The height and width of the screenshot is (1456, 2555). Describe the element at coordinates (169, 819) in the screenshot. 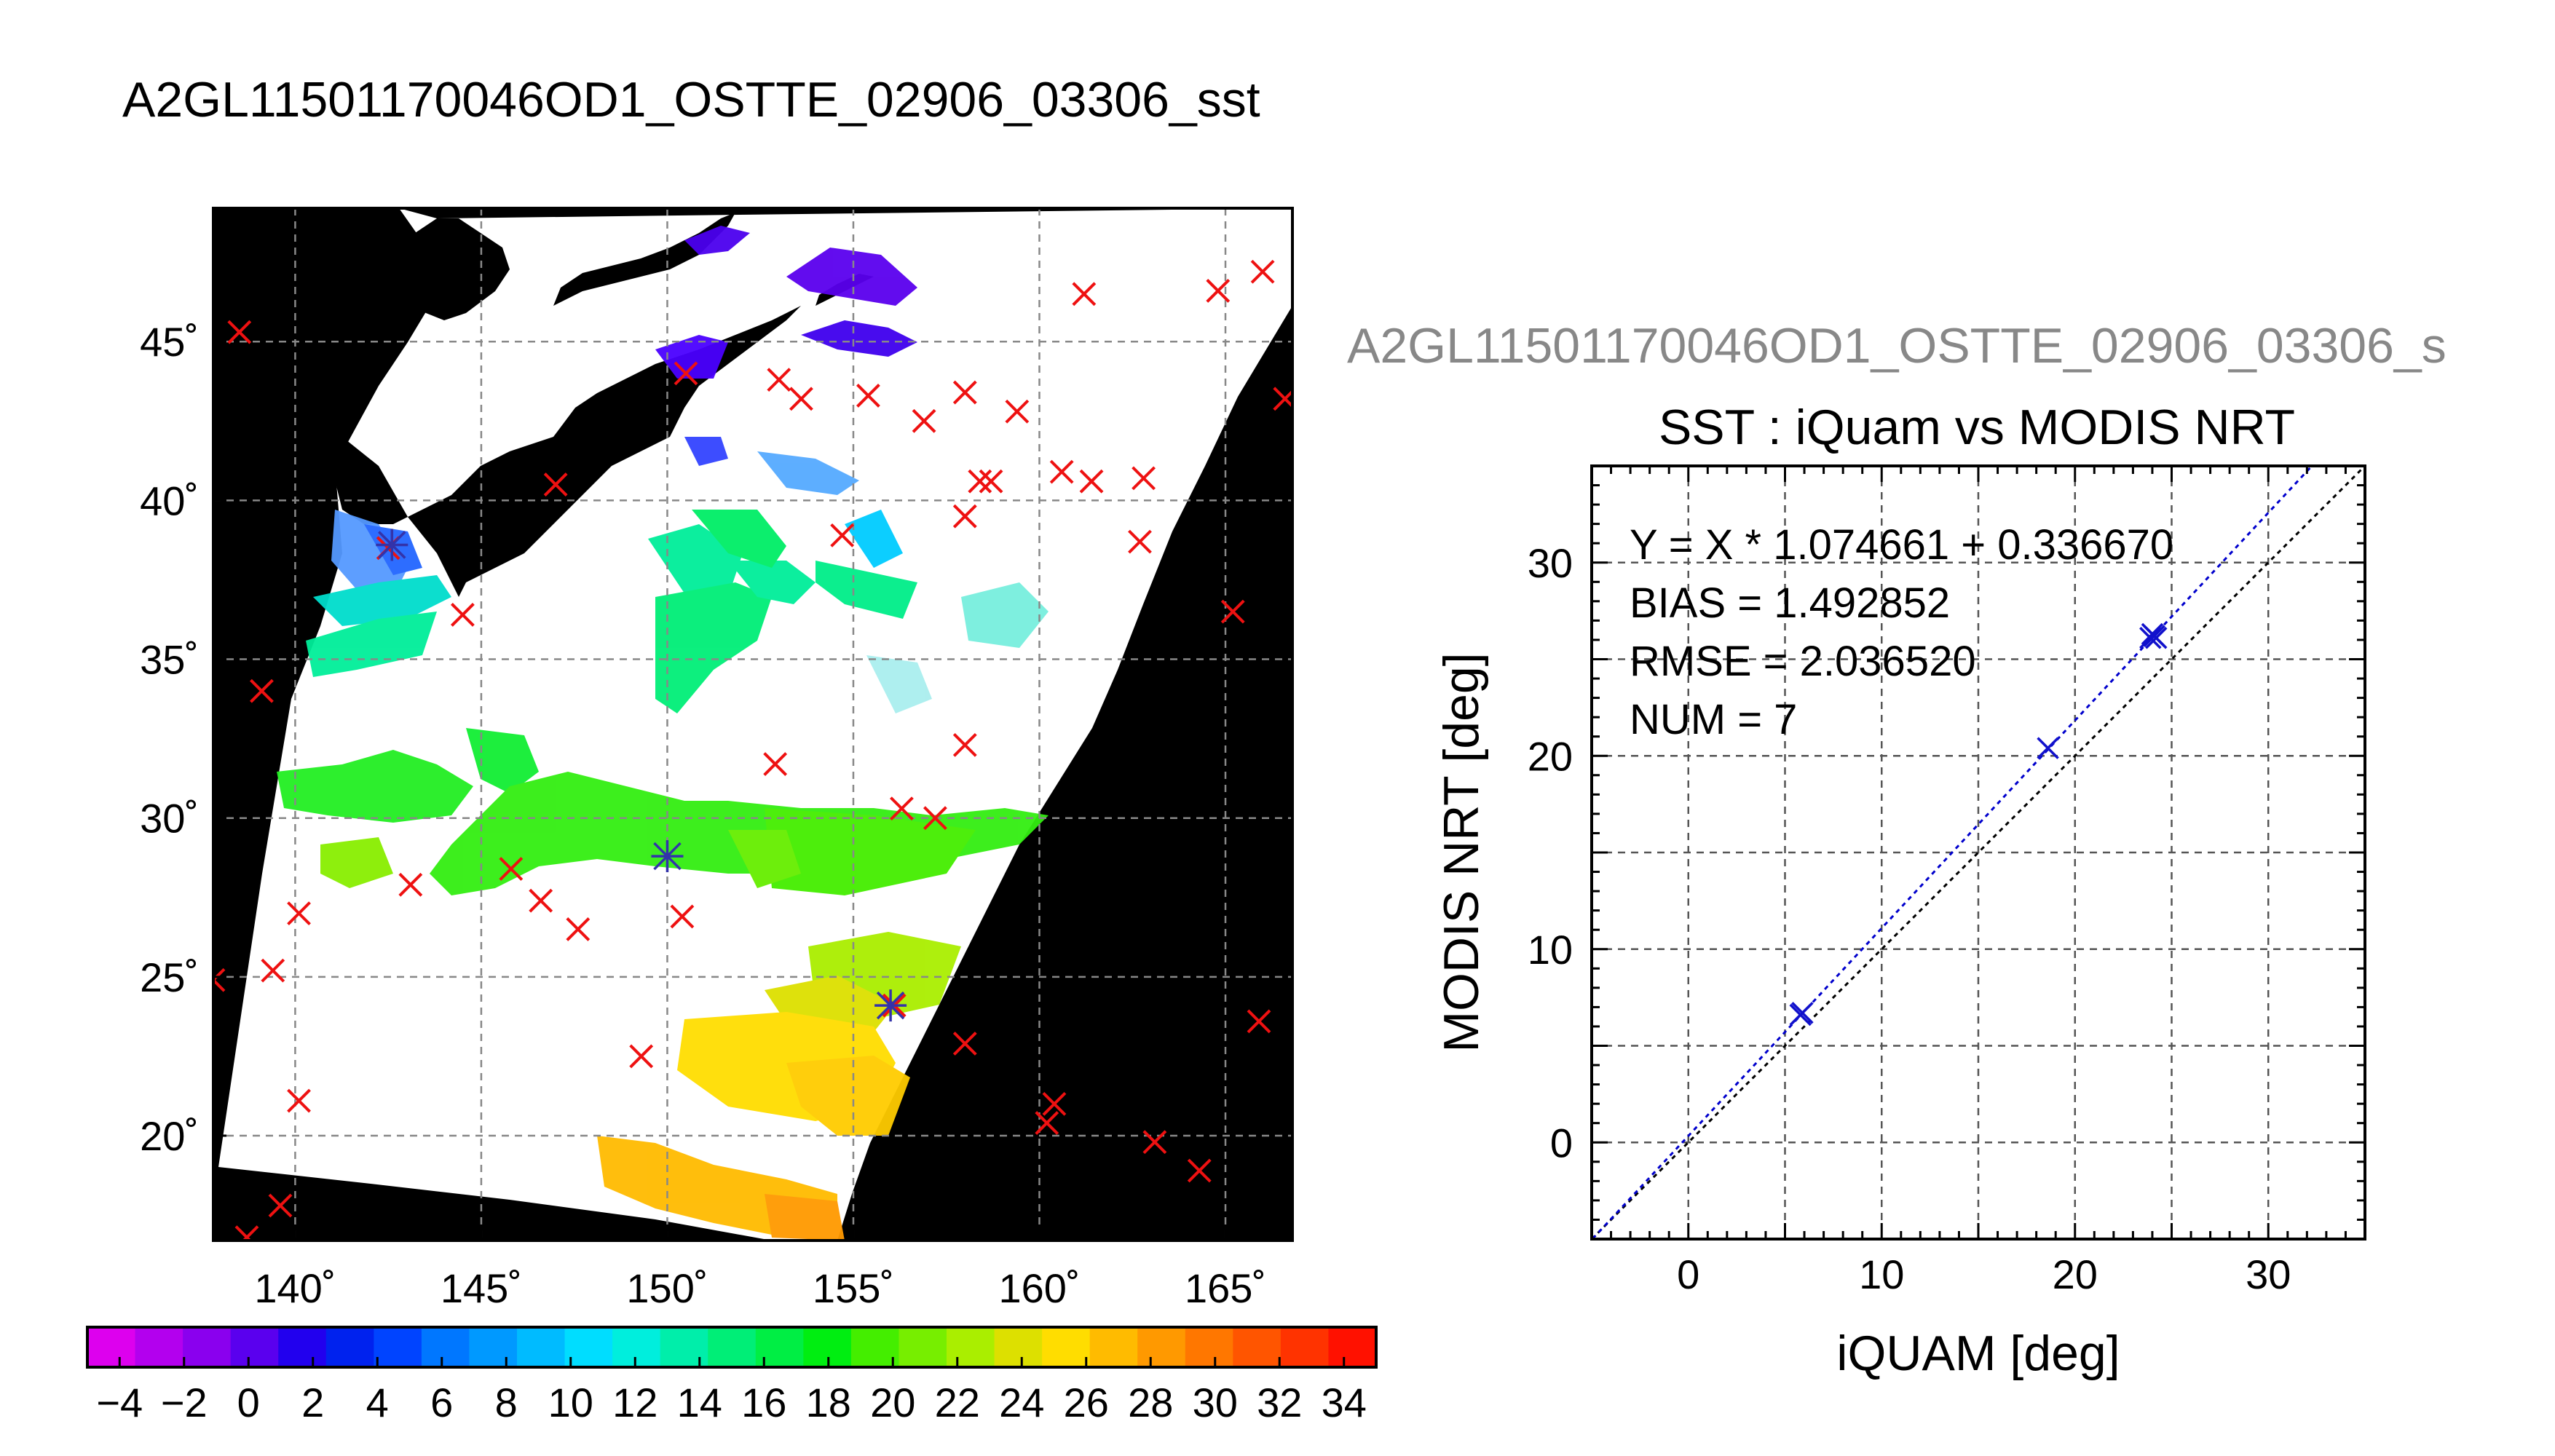

I see `map-lat-label: 30˚` at that location.